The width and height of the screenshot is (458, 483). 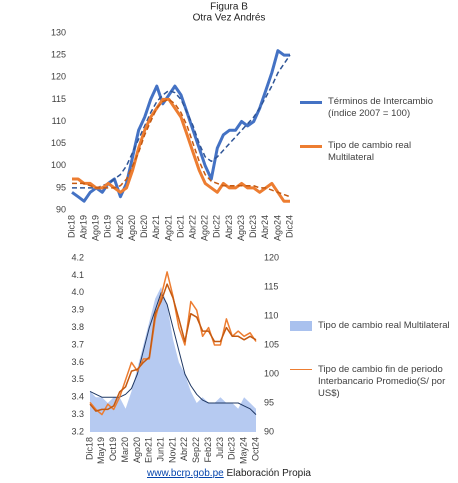 What do you see at coordinates (217, 226) in the screenshot?
I see `x-tick-label: Dic22` at bounding box center [217, 226].